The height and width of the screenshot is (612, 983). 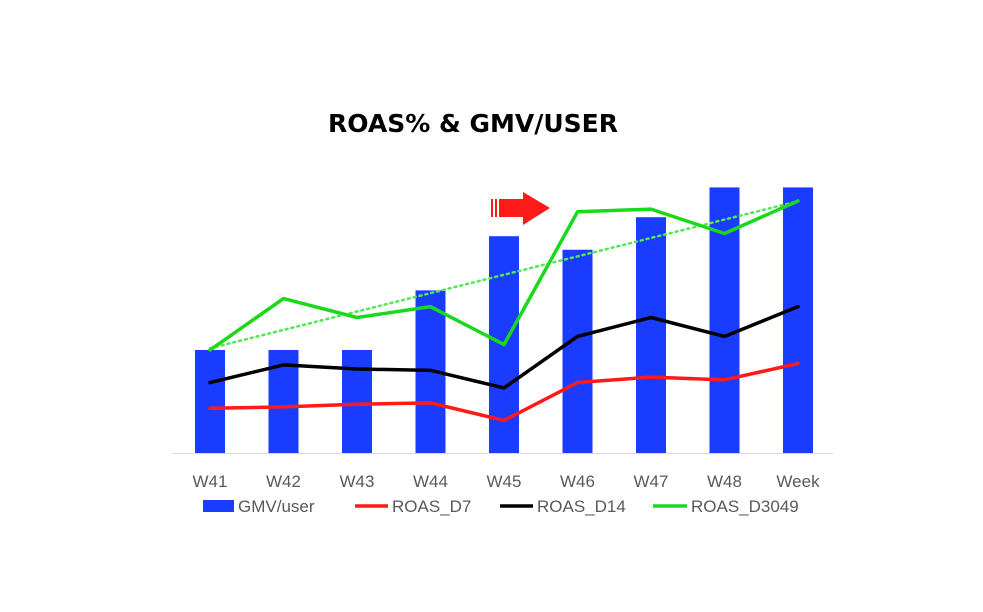 What do you see at coordinates (431, 506) in the screenshot?
I see `legend-label-roas-d7: ROAS_D7` at bounding box center [431, 506].